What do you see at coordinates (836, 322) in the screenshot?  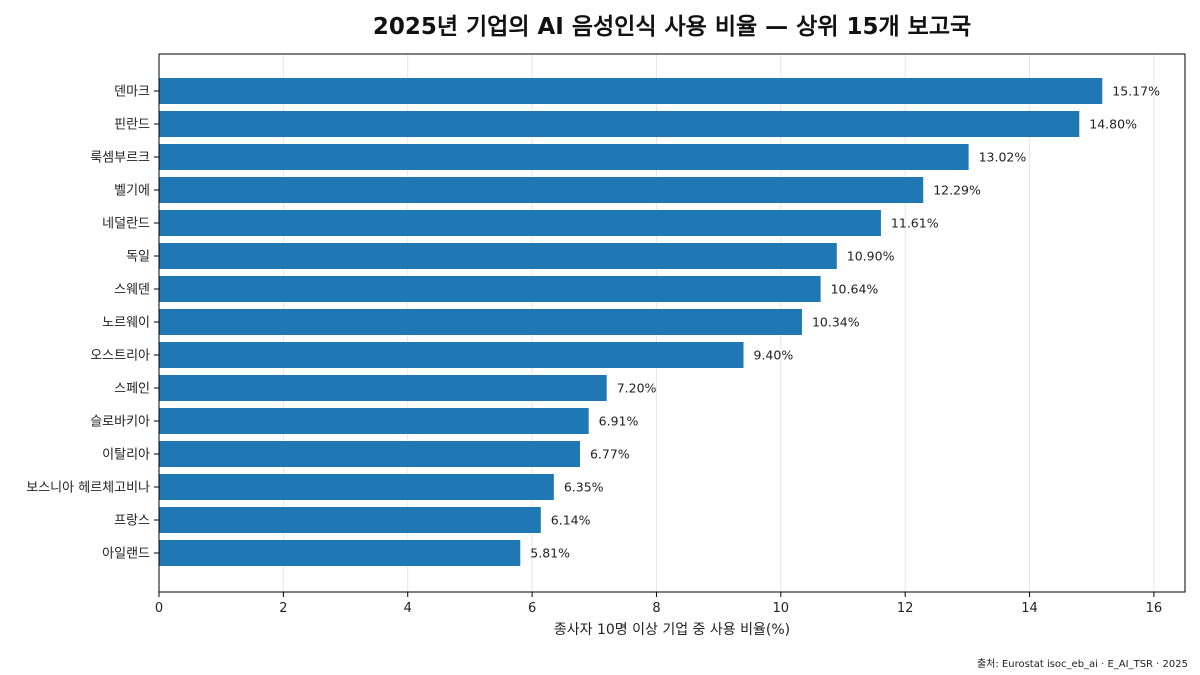 I see `value-label: 10.34%` at bounding box center [836, 322].